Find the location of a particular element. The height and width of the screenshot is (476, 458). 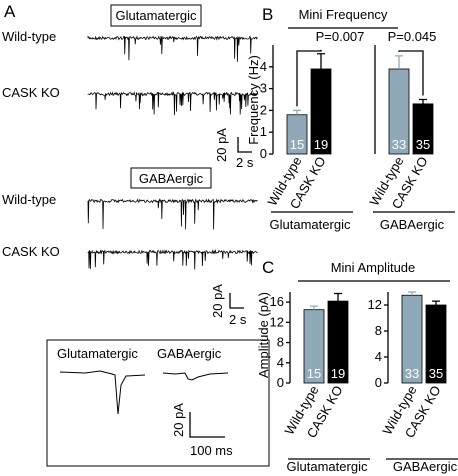

trace-title: GABAergic is located at coordinates (171, 178).